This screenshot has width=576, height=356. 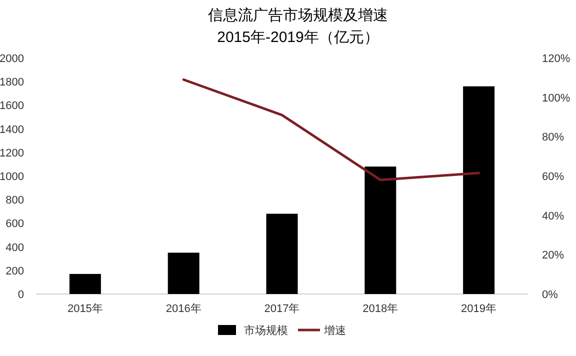 What do you see at coordinates (184, 309) in the screenshot?
I see `x-tick-label: 2016年` at bounding box center [184, 309].